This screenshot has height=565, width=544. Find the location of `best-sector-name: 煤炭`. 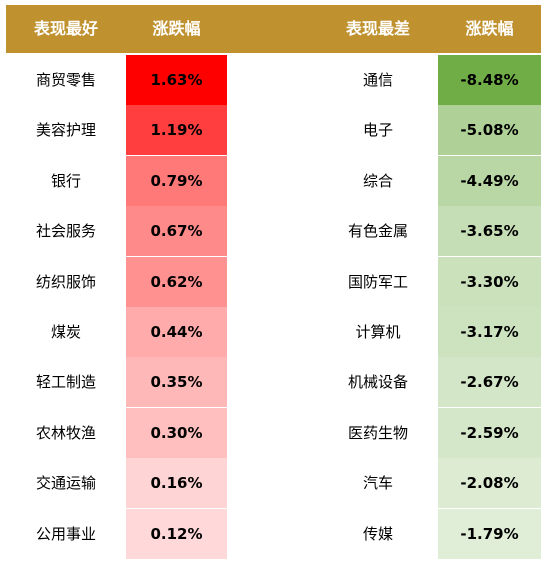

best-sector-name: 煤炭 is located at coordinates (65, 332).